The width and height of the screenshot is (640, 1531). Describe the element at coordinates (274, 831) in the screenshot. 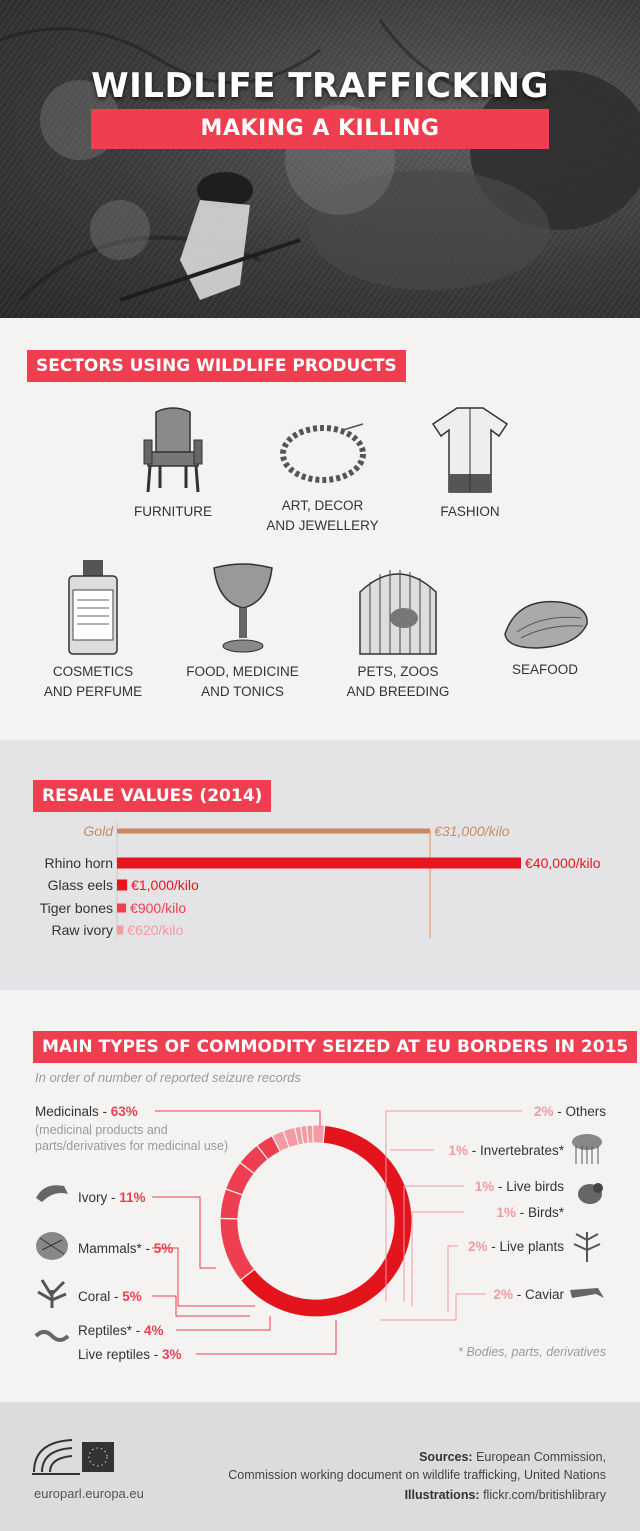

I see `bar-gold` at that location.